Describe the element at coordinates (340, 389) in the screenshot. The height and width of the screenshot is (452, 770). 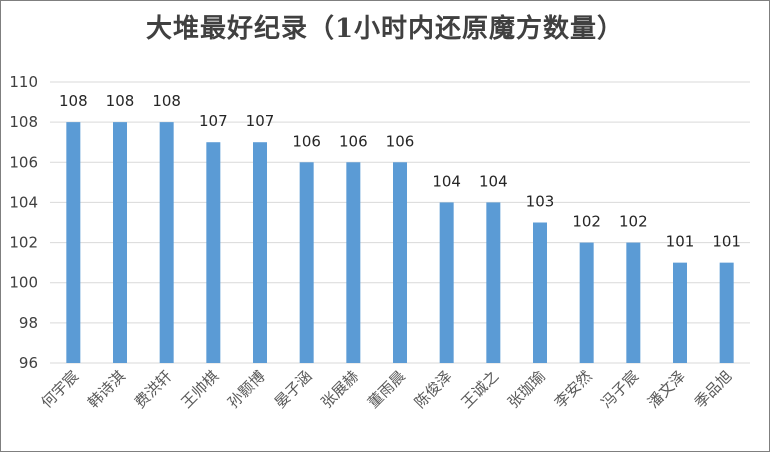
I see `x-category-label: 张展赫` at that location.